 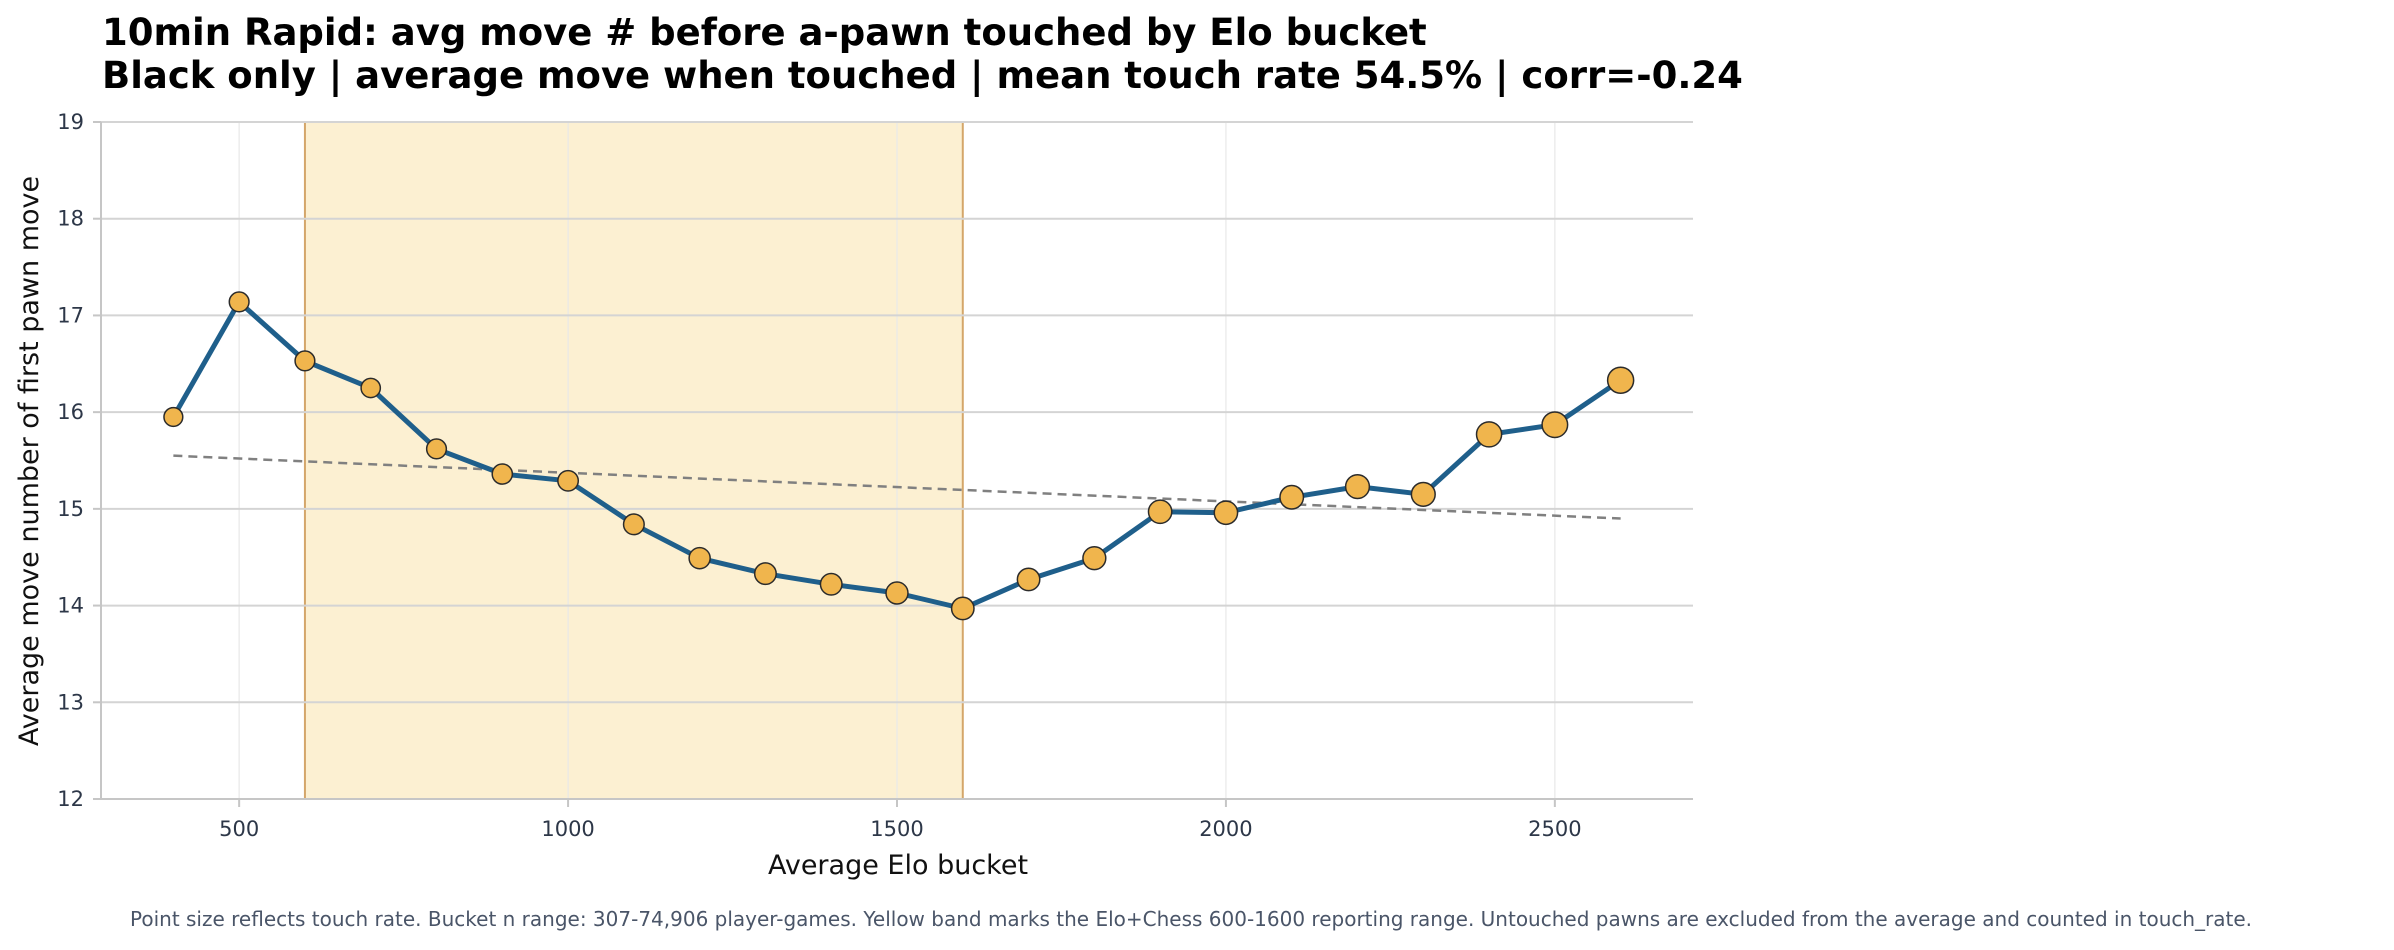 I want to click on x-tick-label: 1000, so click(x=567, y=829).